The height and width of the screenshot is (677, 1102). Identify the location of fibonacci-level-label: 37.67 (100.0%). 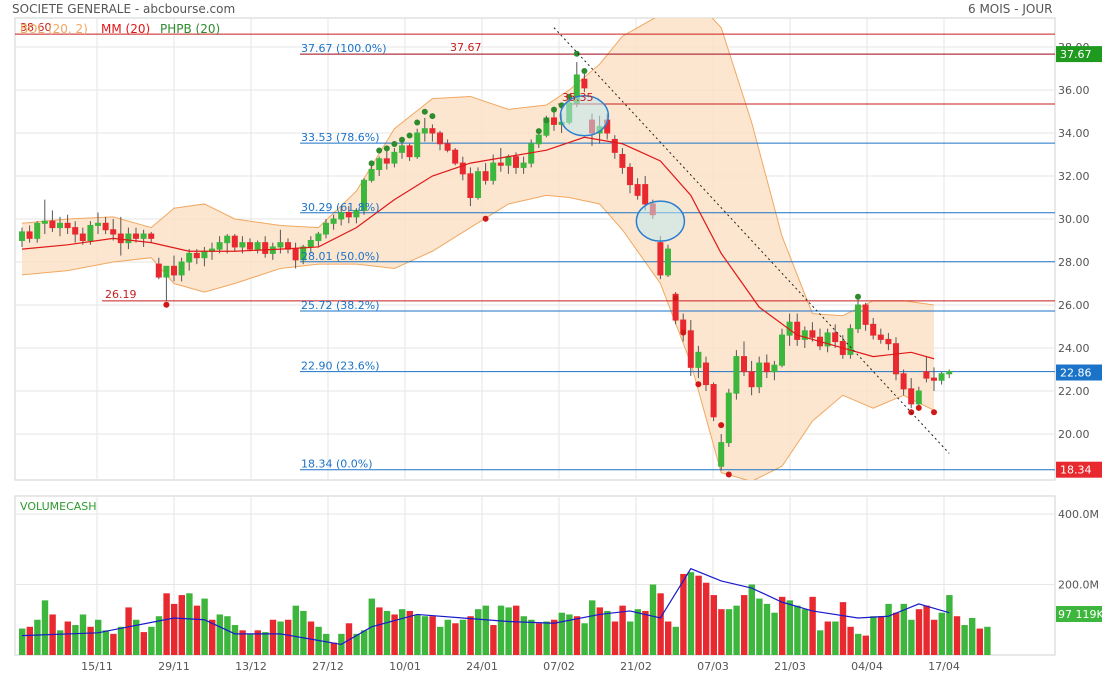
(344, 48).